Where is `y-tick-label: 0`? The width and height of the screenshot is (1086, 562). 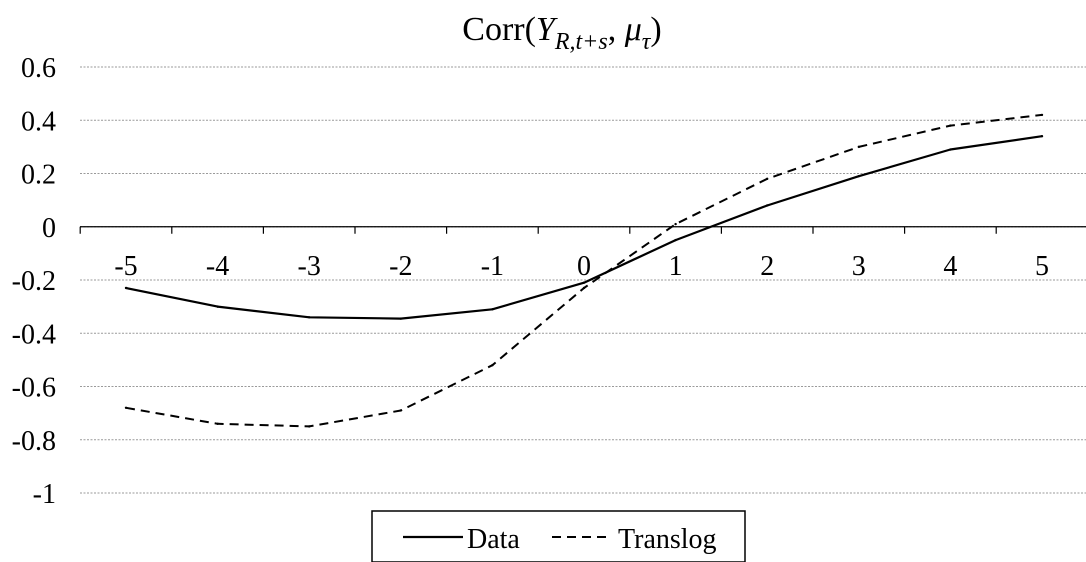
y-tick-label: 0 is located at coordinates (49, 228).